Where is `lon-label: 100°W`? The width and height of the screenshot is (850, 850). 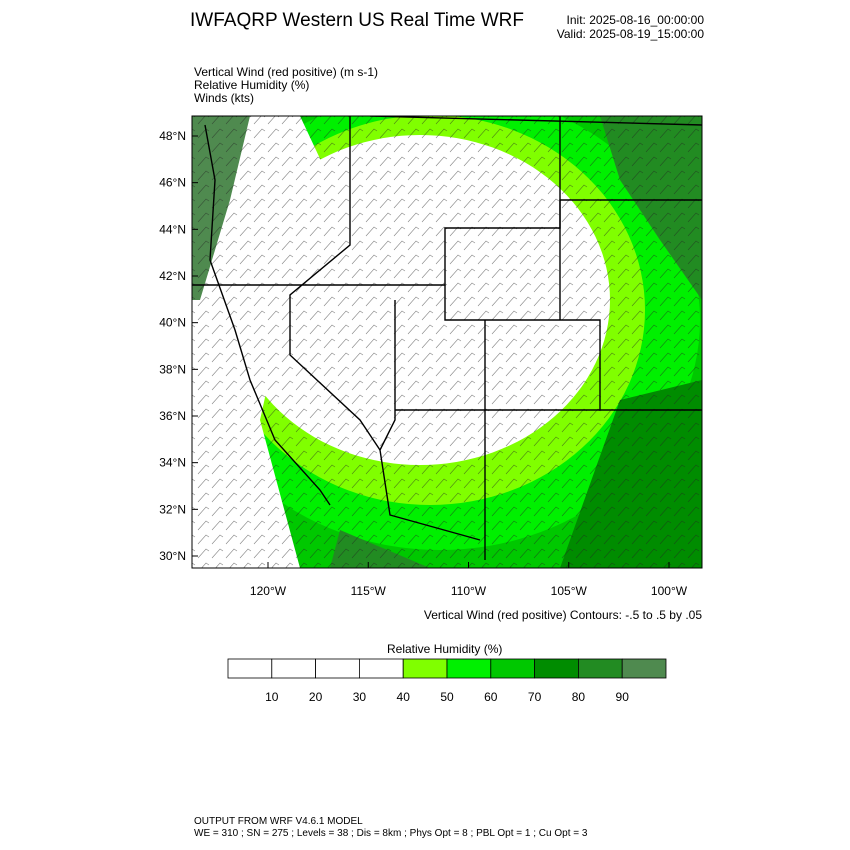 lon-label: 100°W is located at coordinates (669, 591).